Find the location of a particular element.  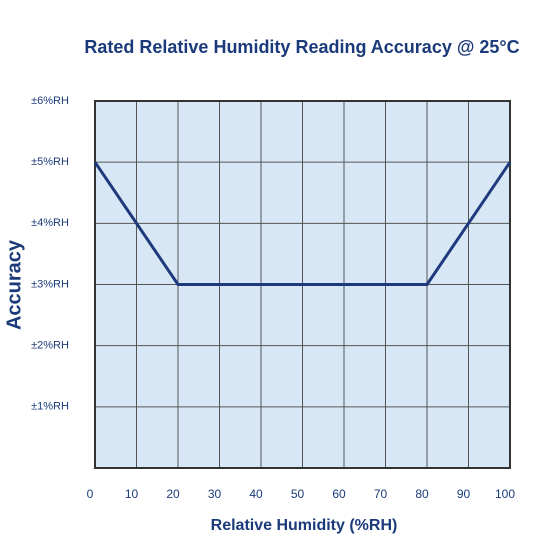

x-tick-label: 30 is located at coordinates (215, 494).